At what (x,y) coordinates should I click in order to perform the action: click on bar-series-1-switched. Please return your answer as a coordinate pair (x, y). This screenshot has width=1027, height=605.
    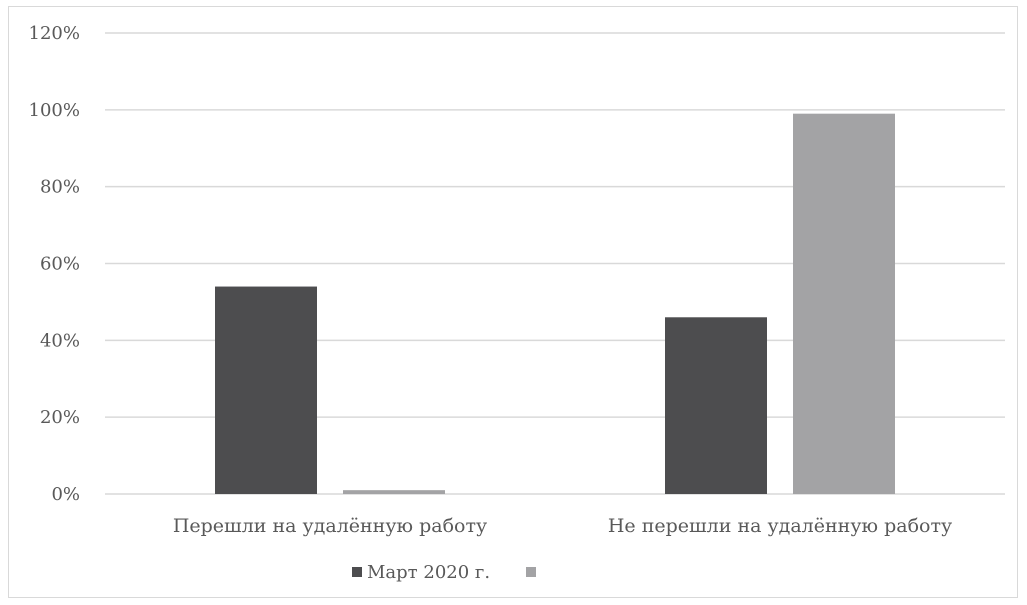
    Looking at the image, I should click on (266, 390).